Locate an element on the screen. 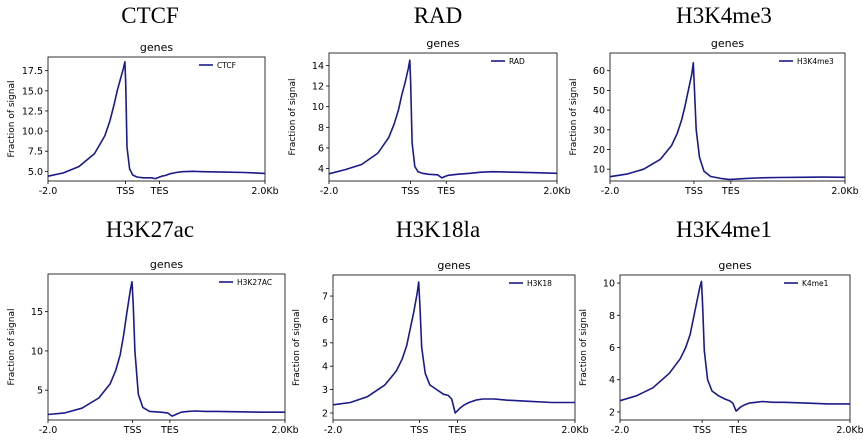  rad-y-tick-label: 4 is located at coordinates (321, 169).